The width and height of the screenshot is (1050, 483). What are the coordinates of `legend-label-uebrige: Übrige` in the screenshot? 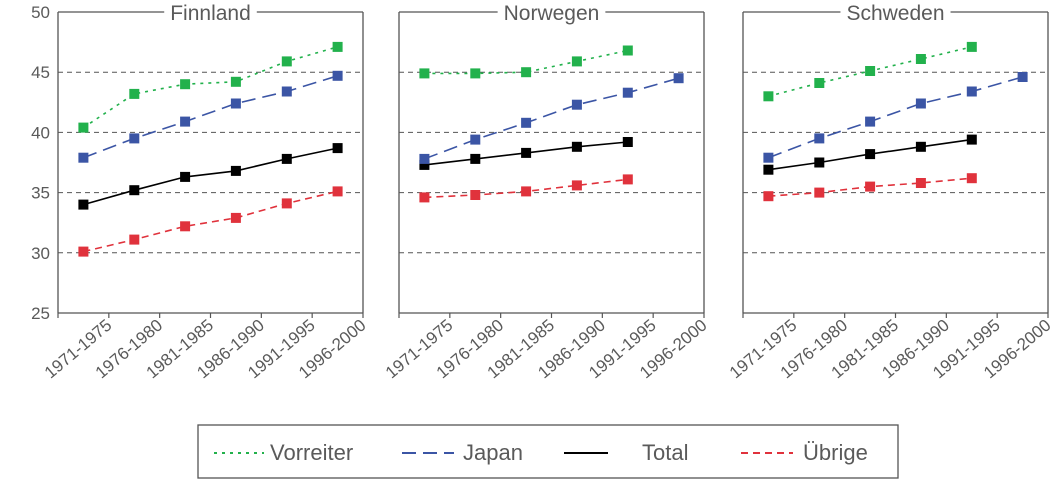 It's located at (835, 452).